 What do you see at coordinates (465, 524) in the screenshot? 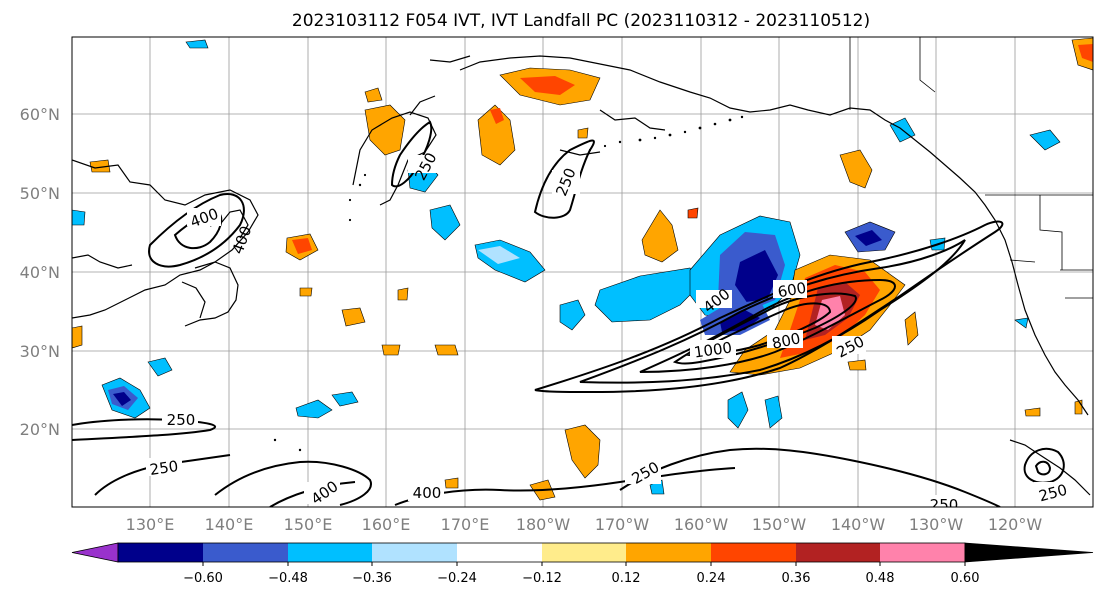
I see `lon-label: 170°E` at bounding box center [465, 524].